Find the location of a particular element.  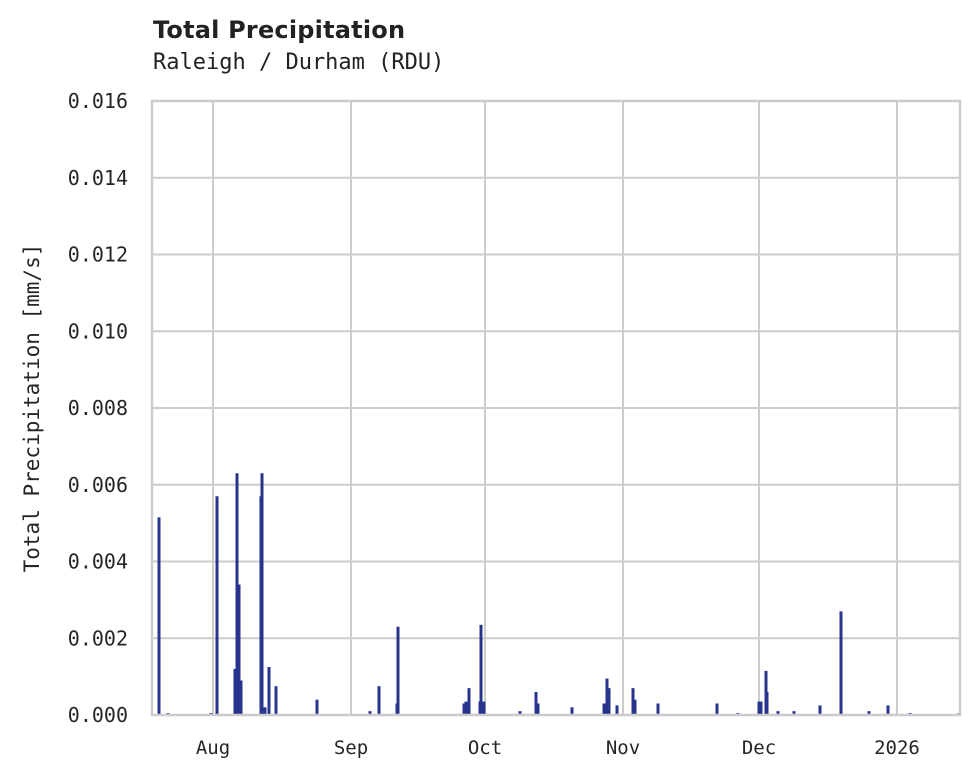

x-tick-label: Aug is located at coordinates (213, 748).